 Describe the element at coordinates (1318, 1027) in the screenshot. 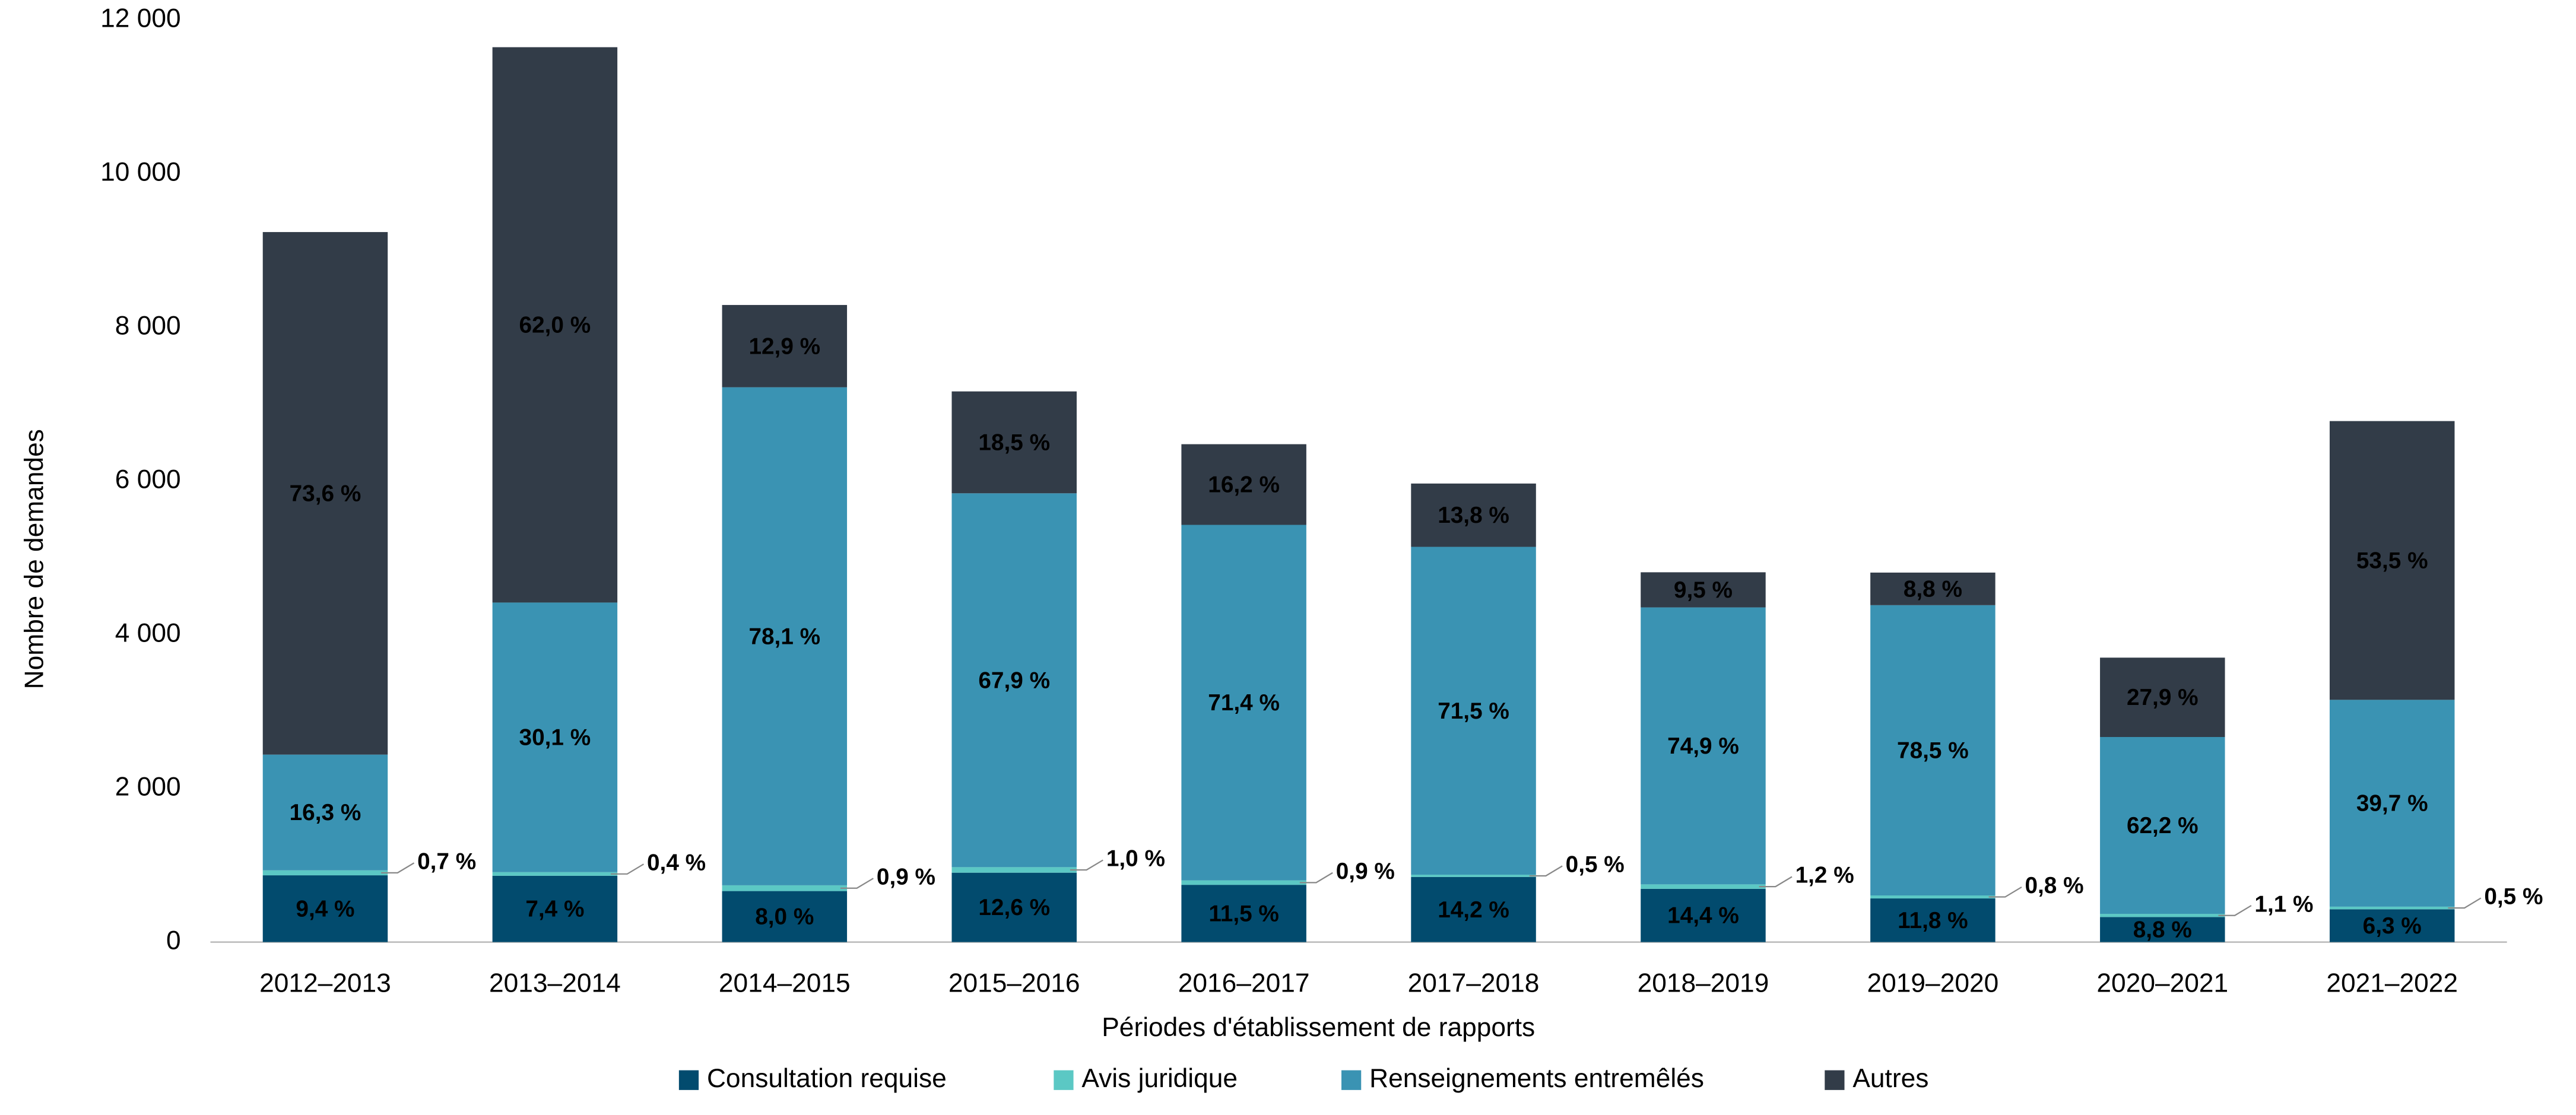

I see `x-axis-title: Périodes d'établissement de rapports` at that location.